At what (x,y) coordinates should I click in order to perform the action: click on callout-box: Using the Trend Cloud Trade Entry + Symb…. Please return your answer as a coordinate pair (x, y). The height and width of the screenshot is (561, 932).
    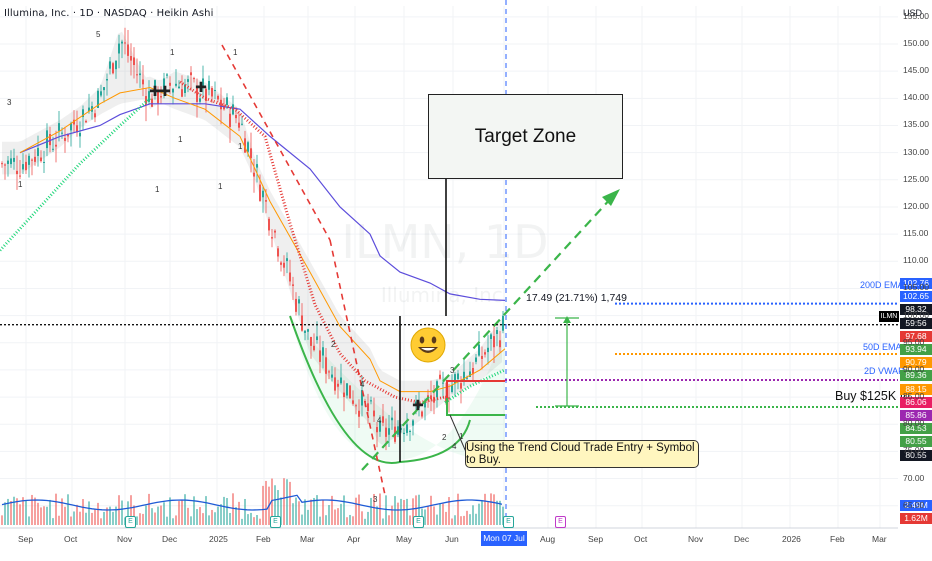
    Looking at the image, I should click on (582, 454).